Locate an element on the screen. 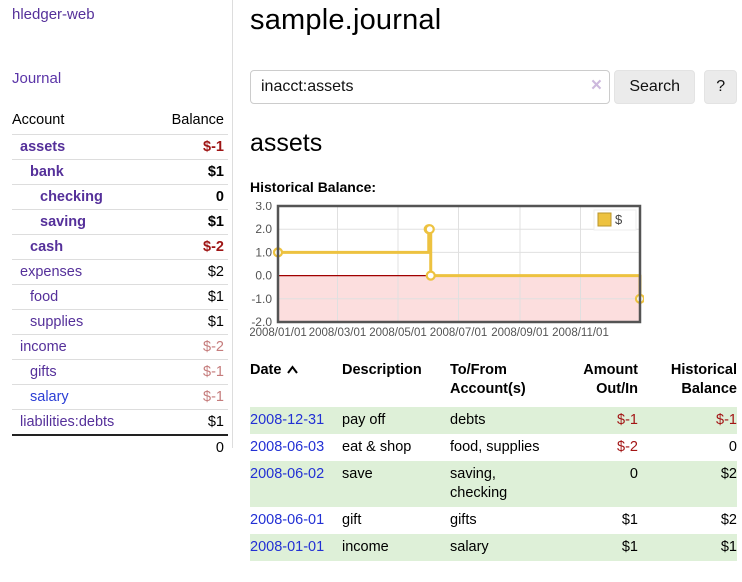 The image size is (742, 582). transaction-description: gift is located at coordinates (352, 520).